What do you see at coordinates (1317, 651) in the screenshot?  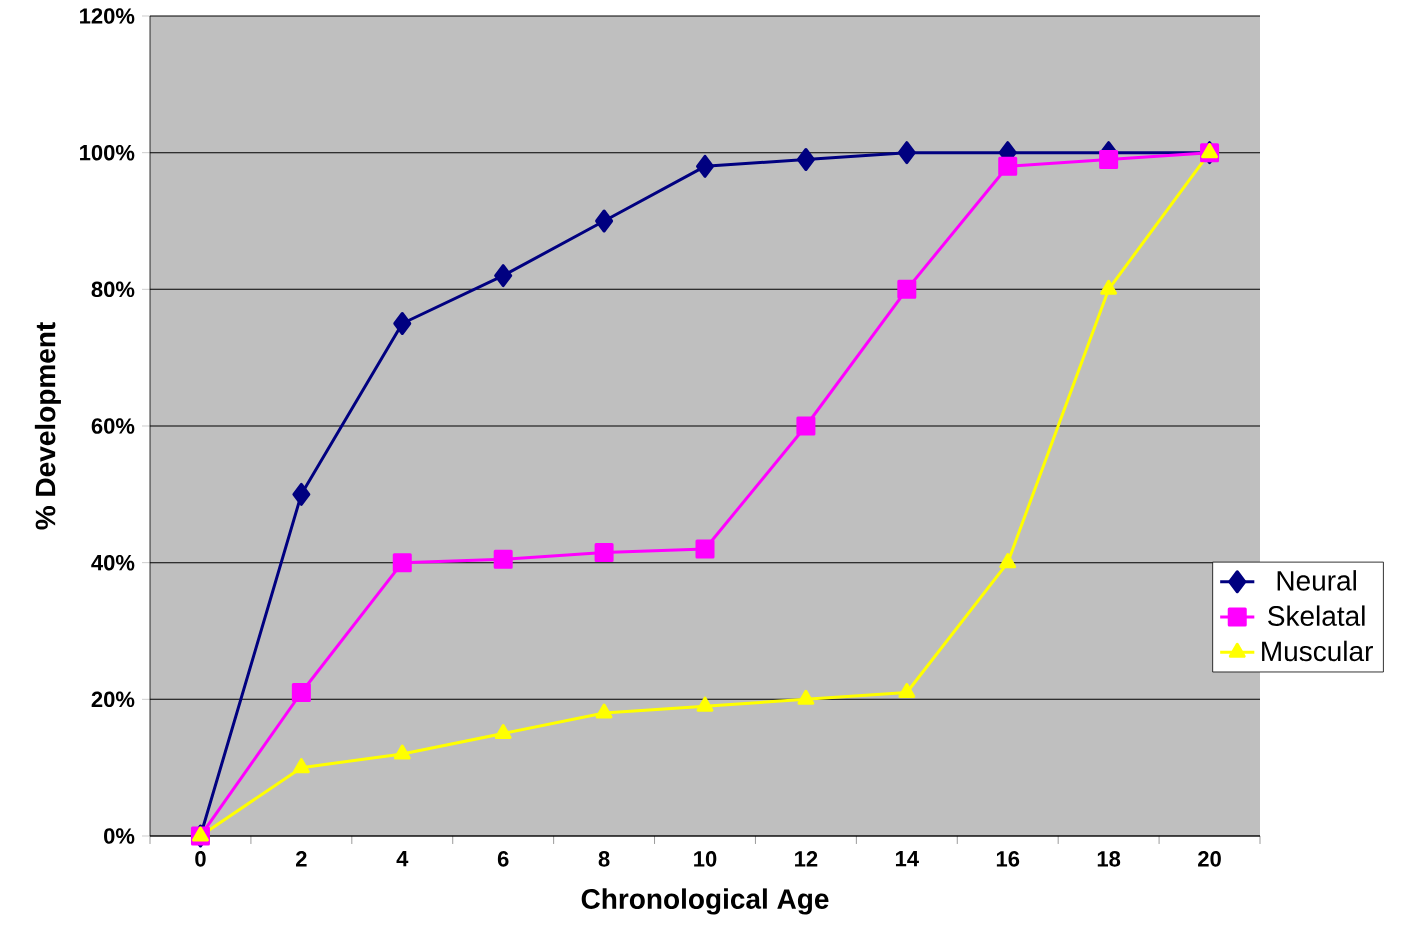 I see `legend-label: Muscular` at bounding box center [1317, 651].